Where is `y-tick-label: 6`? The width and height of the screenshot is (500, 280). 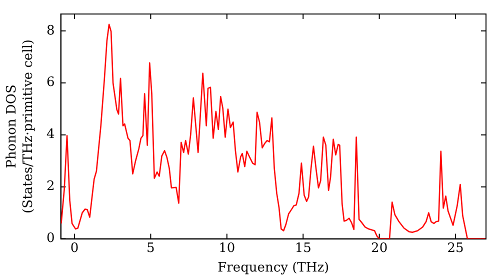 y-tick-label: 6 is located at coordinates (50, 82).